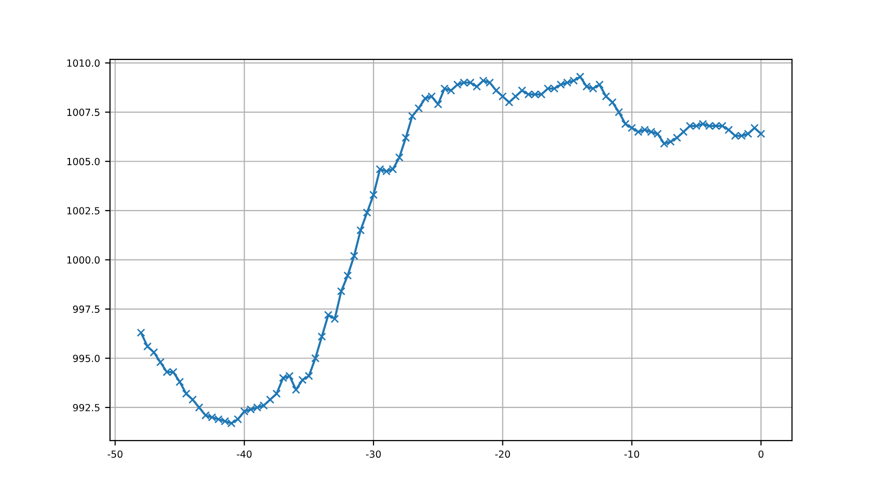 This screenshot has width=880, height=495. I want to click on x-tick-label: -30, so click(373, 454).